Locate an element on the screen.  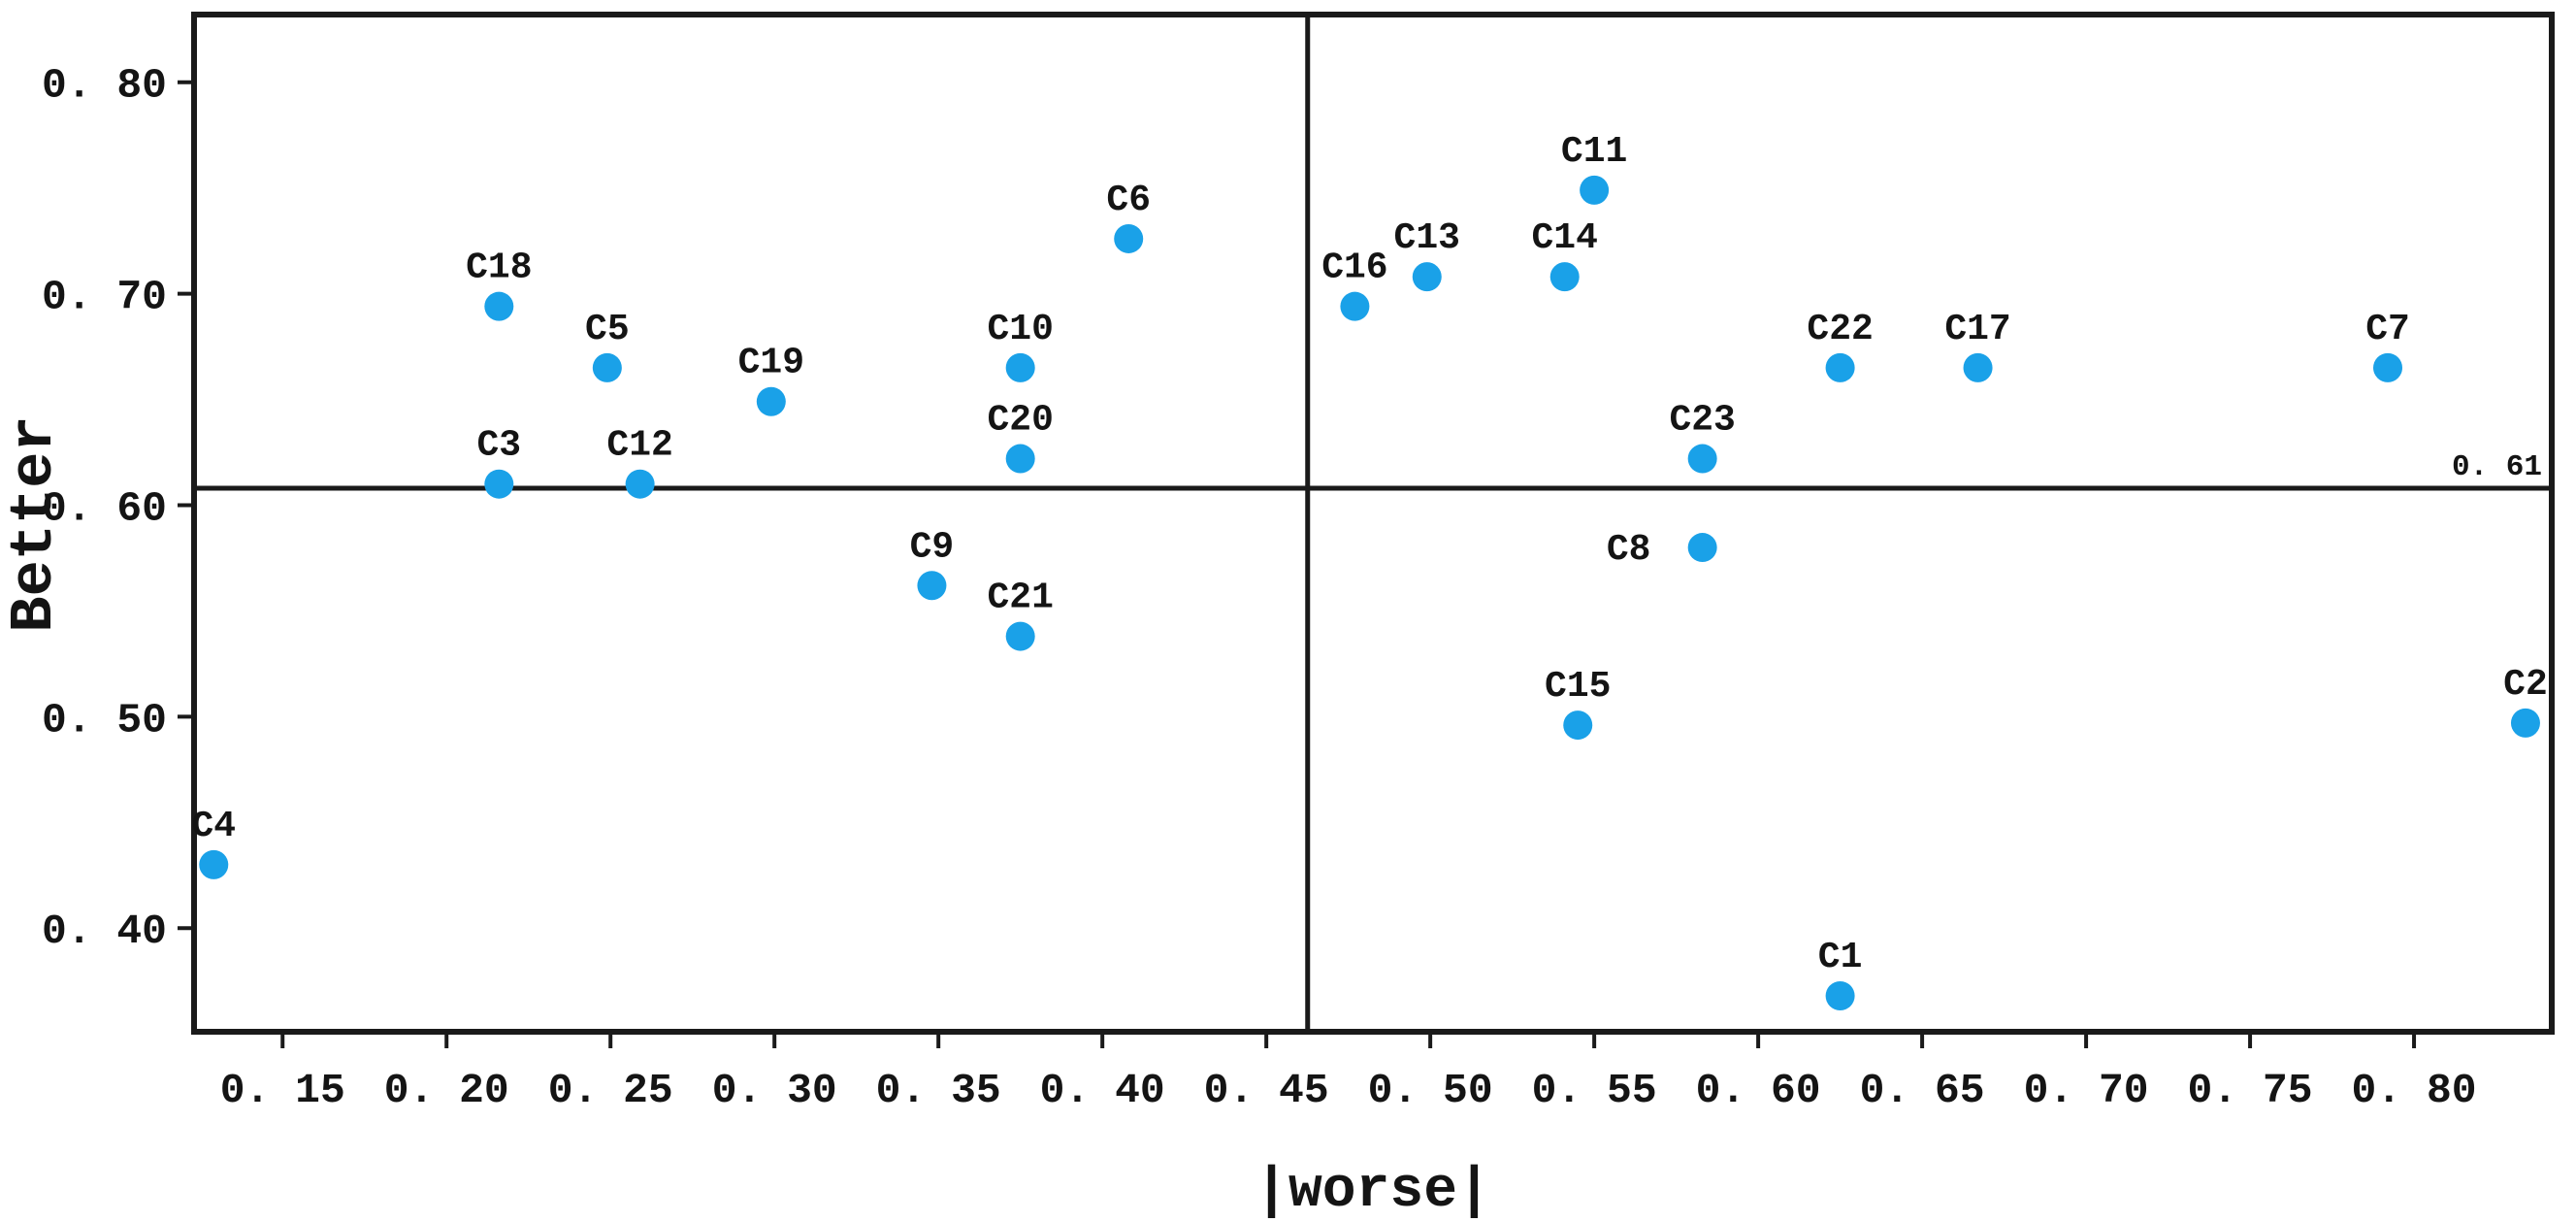
data-point-C10 is located at coordinates (1020, 367).